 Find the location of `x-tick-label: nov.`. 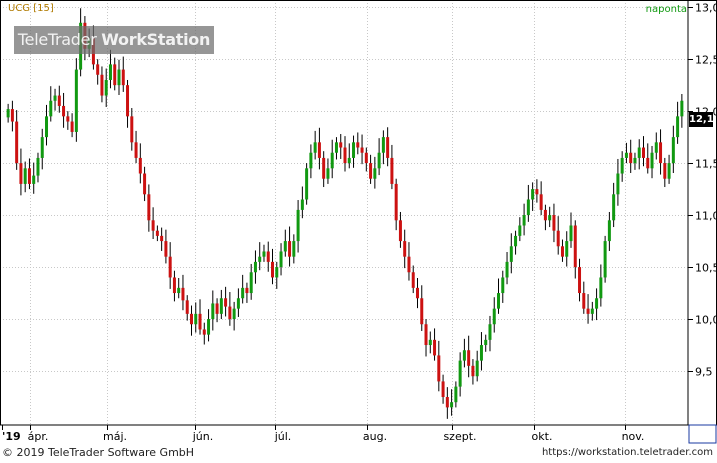

x-tick-label: nov. is located at coordinates (633, 436).